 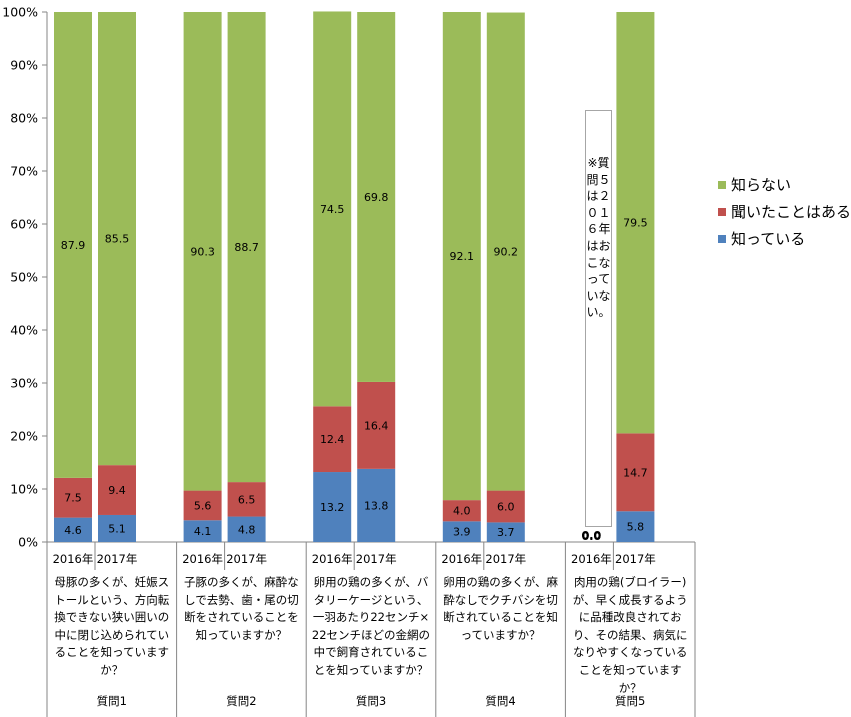 I want to click on y-tick-label: 60%, so click(x=24, y=224).